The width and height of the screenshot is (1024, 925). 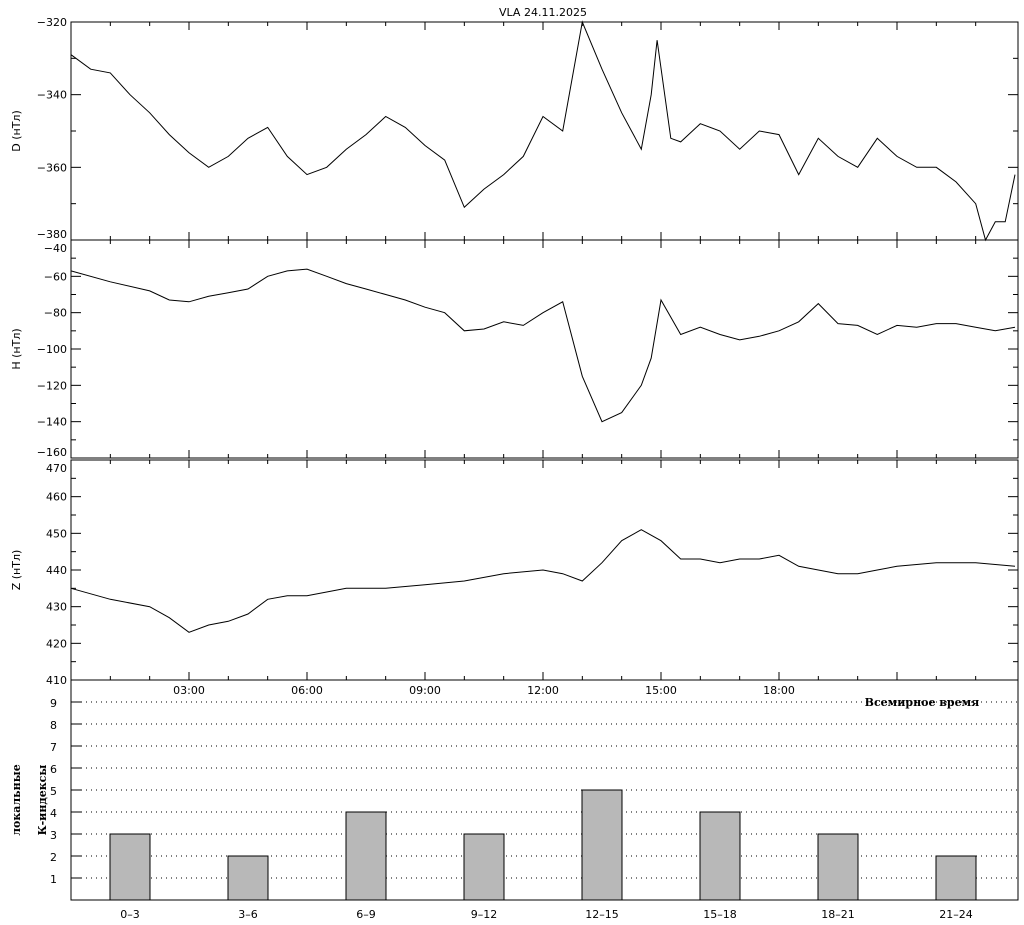 What do you see at coordinates (53, 703) in the screenshot?
I see `y-tick-label: 9` at bounding box center [53, 703].